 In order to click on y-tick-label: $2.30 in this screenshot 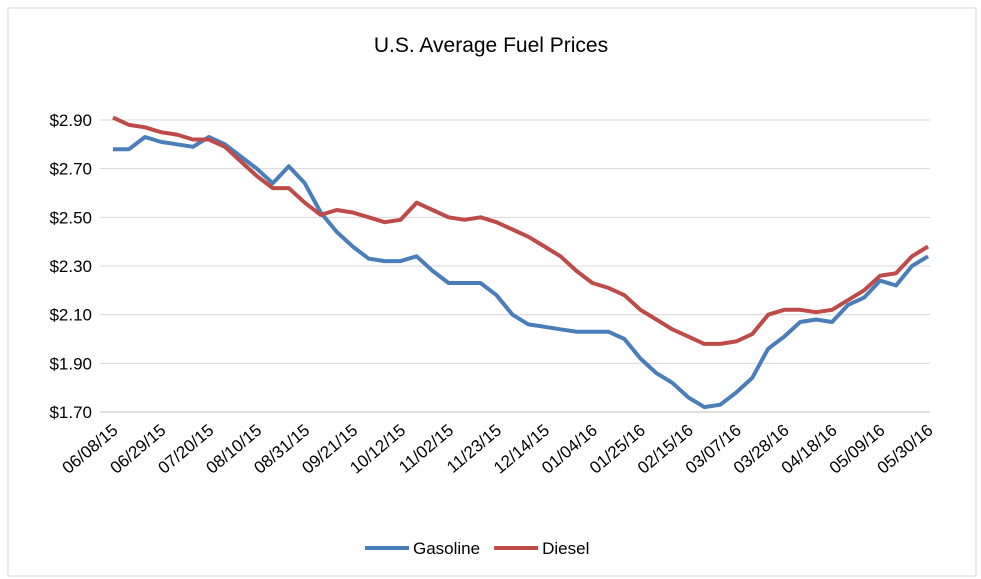, I will do `click(70, 266)`.